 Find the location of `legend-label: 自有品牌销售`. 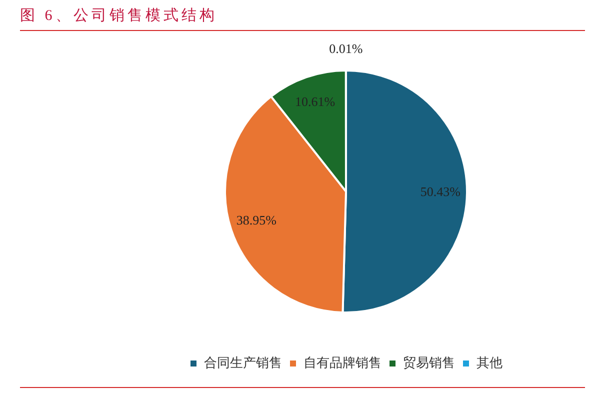

legend-label: 自有品牌销售 is located at coordinates (343, 362).